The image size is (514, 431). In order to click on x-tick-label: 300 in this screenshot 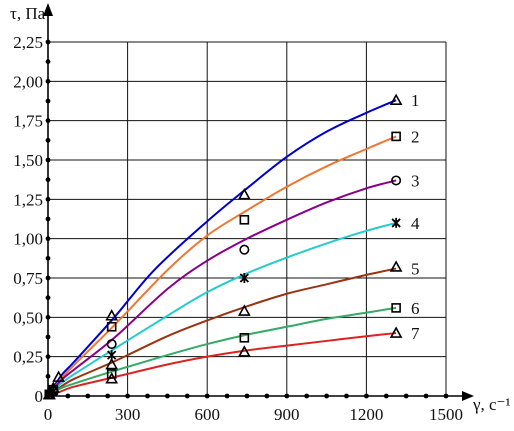, I will do `click(128, 414)`.